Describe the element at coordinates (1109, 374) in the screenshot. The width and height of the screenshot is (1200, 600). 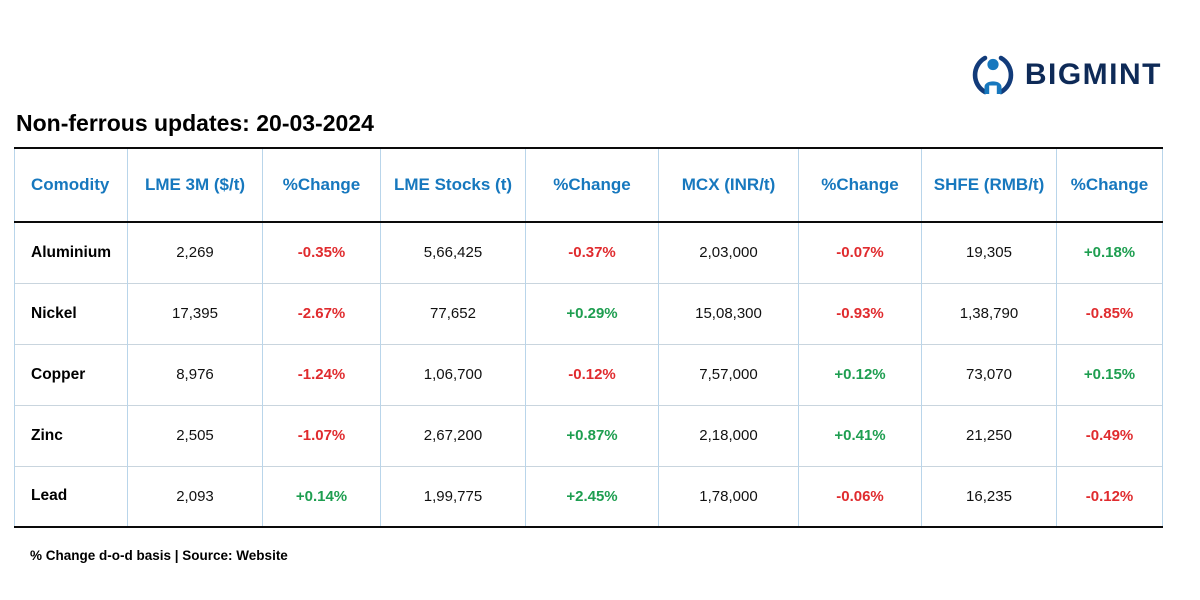
I see `change-cell: +0.15%` at that location.